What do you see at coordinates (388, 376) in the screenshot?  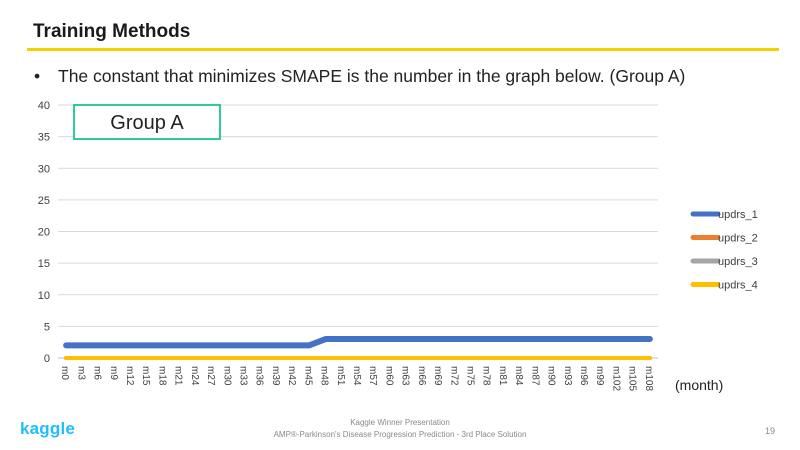 I see `x-tick-label: m60` at bounding box center [388, 376].